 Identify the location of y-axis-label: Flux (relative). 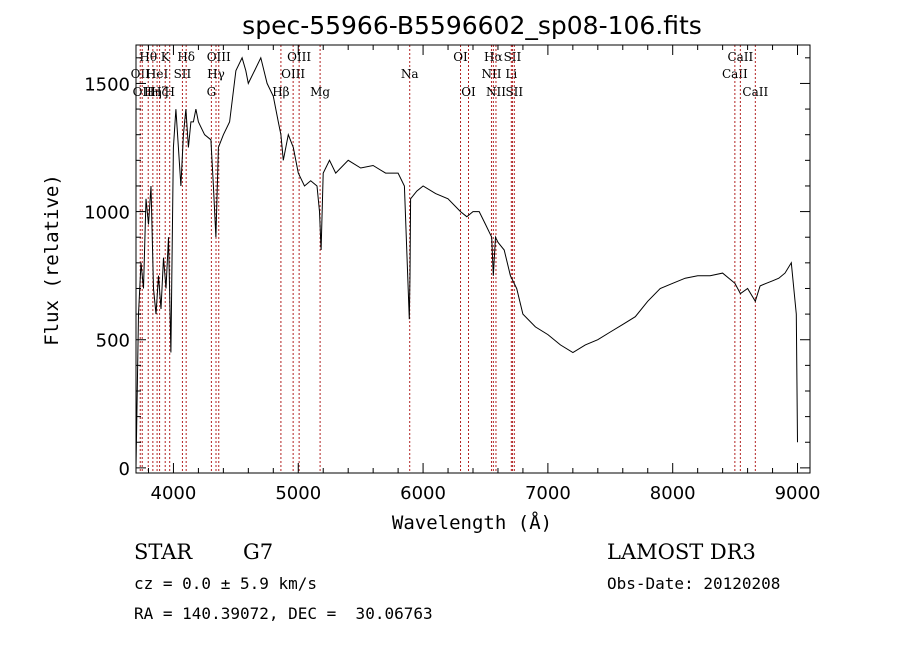
(52, 260).